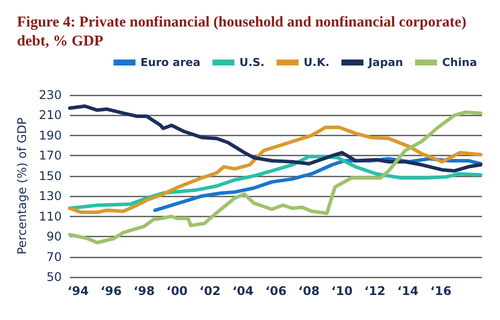 The width and height of the screenshot is (500, 320). What do you see at coordinates (385, 62) in the screenshot?
I see `legend-label: Japan` at bounding box center [385, 62].